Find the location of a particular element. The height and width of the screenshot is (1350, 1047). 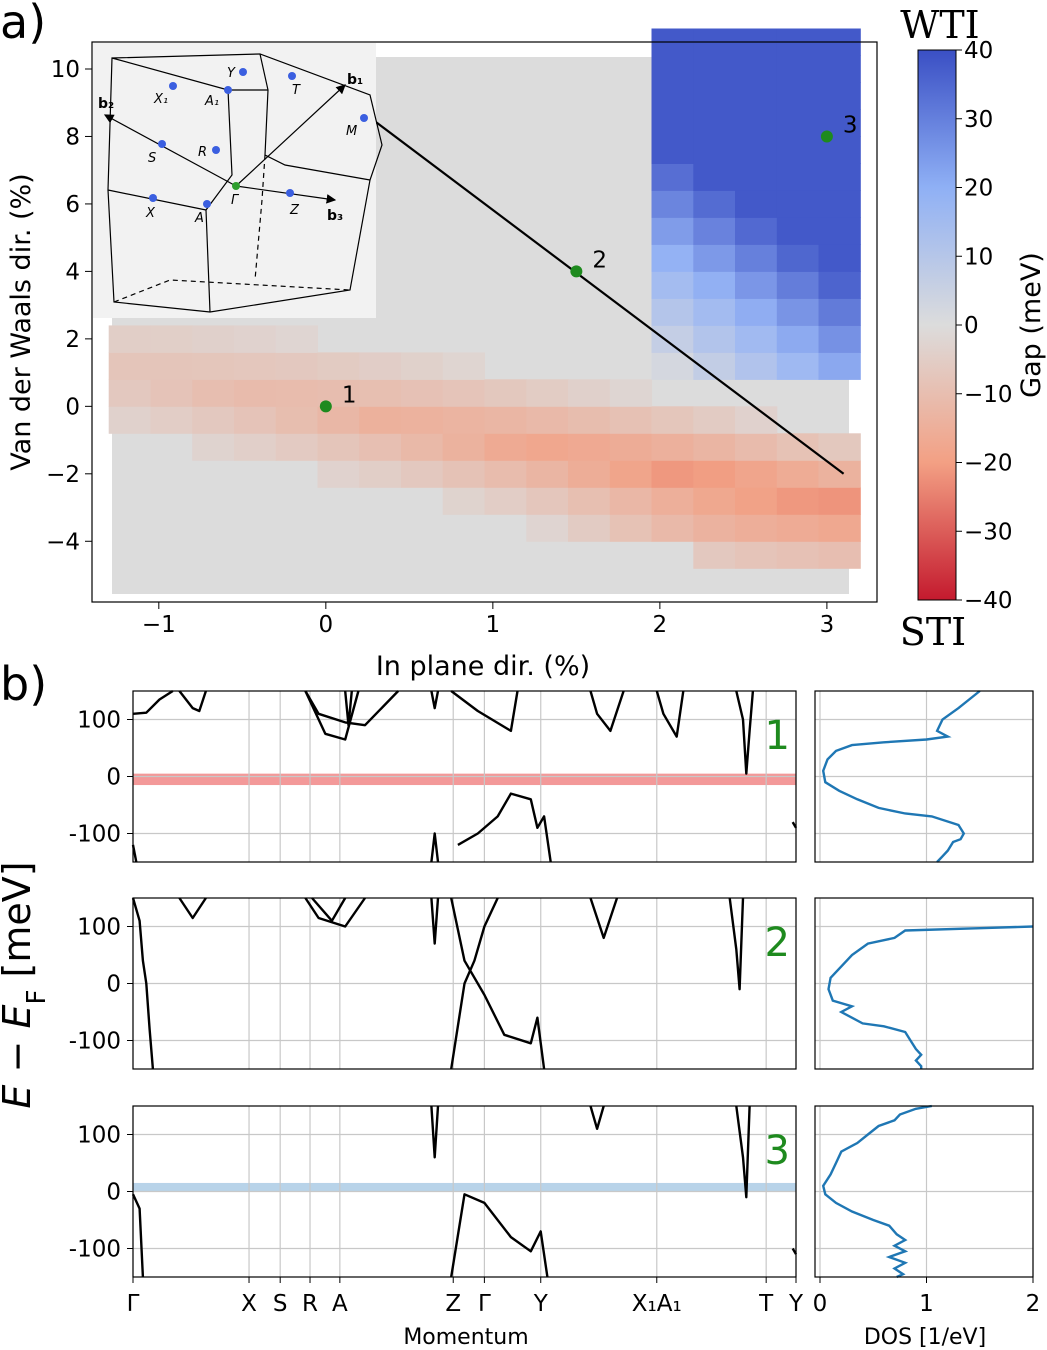

bz-label-A: A is located at coordinates (199, 218).